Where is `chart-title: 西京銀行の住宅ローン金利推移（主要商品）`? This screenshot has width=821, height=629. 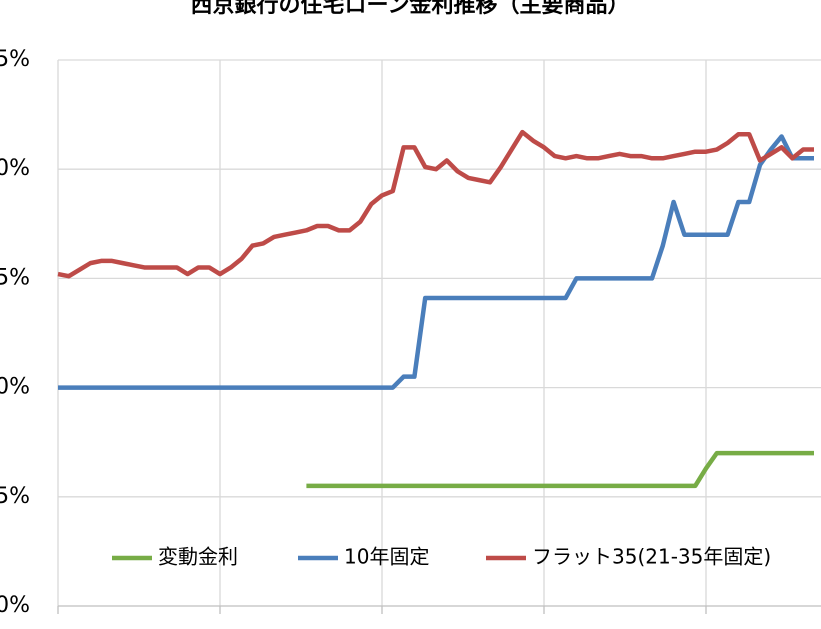 chart-title: 西京銀行の住宅ローン金利推移（主要商品） is located at coordinates (410, 9).